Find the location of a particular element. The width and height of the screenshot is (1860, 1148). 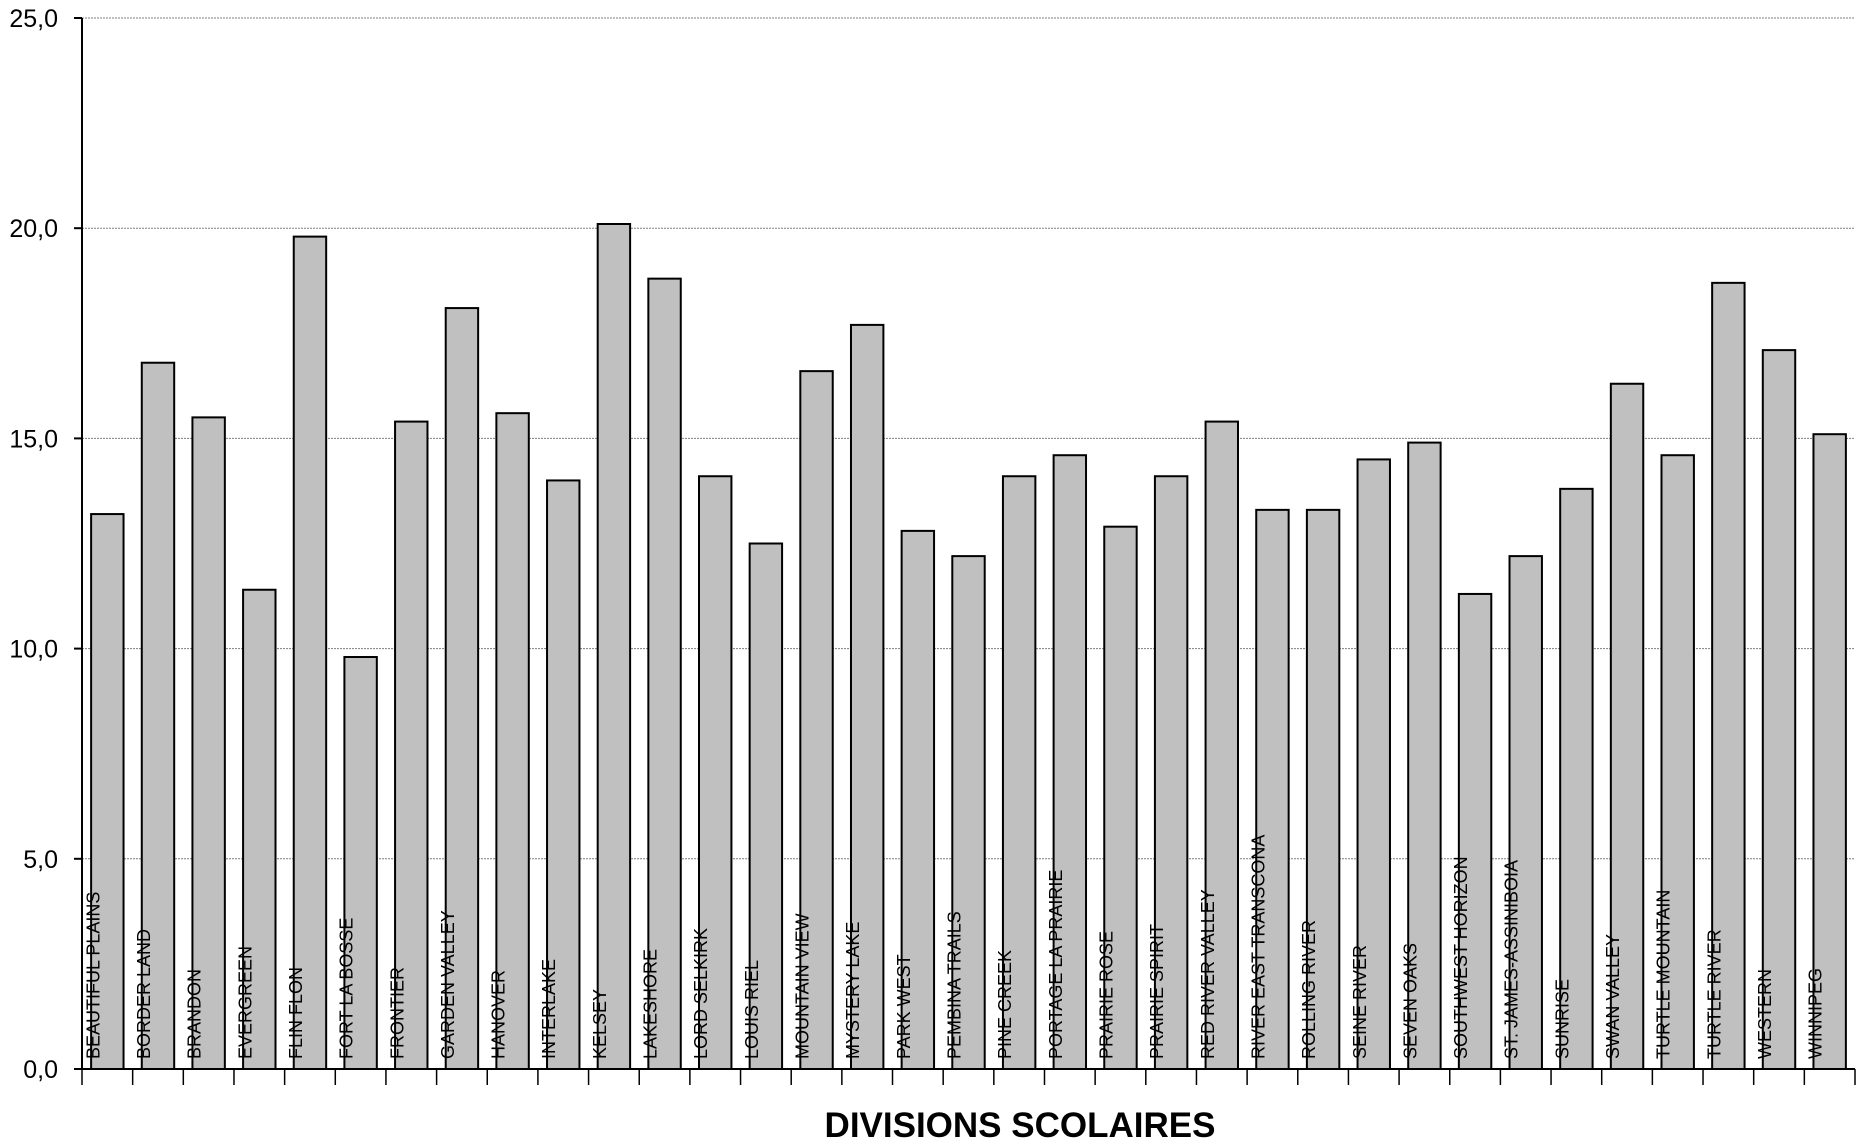

category-label: SEINE RIVER is located at coordinates (1360, 1002).